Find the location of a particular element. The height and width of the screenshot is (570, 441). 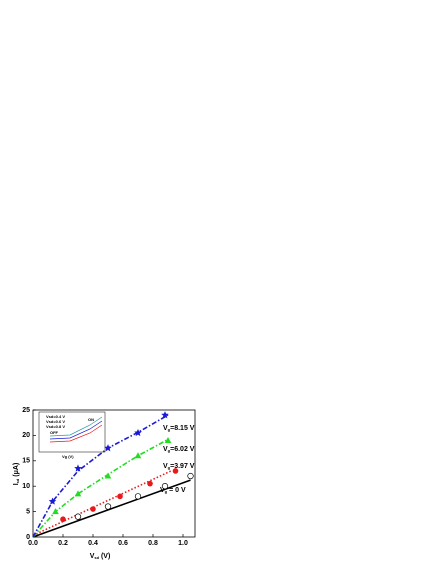

y-tick-label: 10 is located at coordinates (26, 486).